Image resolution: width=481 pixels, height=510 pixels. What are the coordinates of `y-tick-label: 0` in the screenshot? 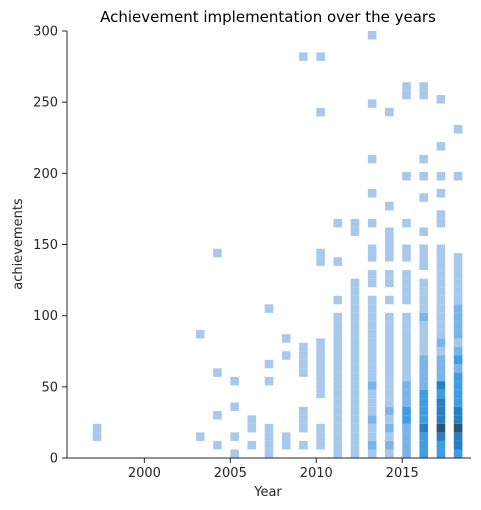 It's located at (54, 459).